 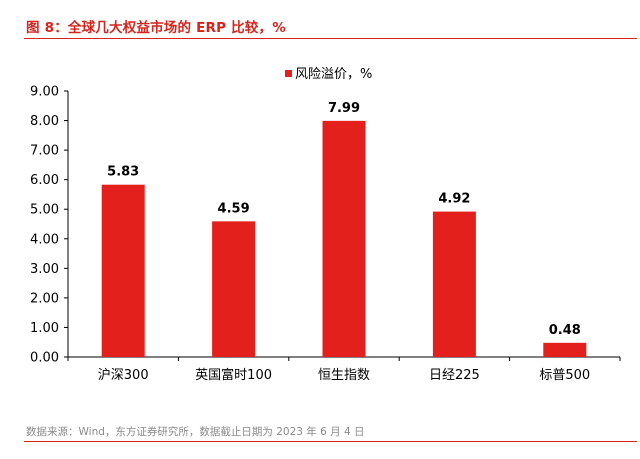 What do you see at coordinates (234, 208) in the screenshot?
I see `bar-value-label: 4.59` at bounding box center [234, 208].